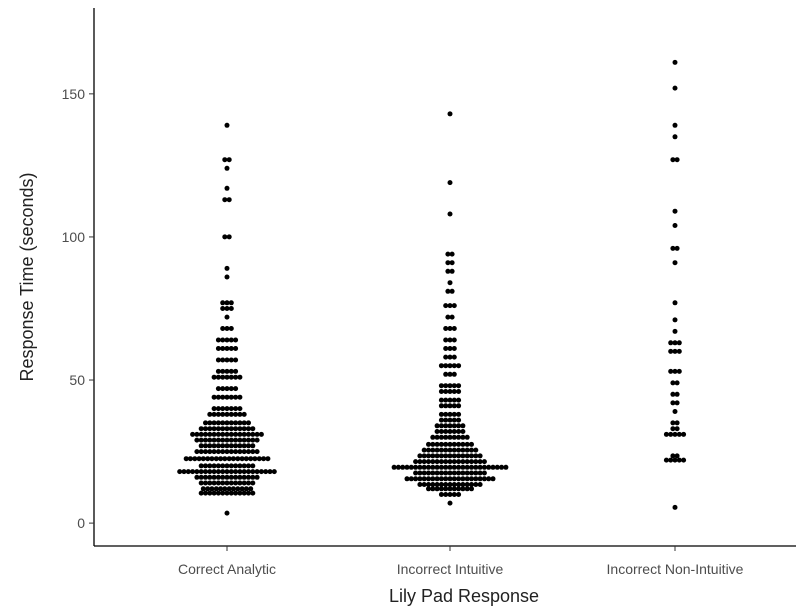 The height and width of the screenshot is (609, 799). What do you see at coordinates (227, 569) in the screenshot?
I see `x-tick-label: Correct Analytic` at bounding box center [227, 569].